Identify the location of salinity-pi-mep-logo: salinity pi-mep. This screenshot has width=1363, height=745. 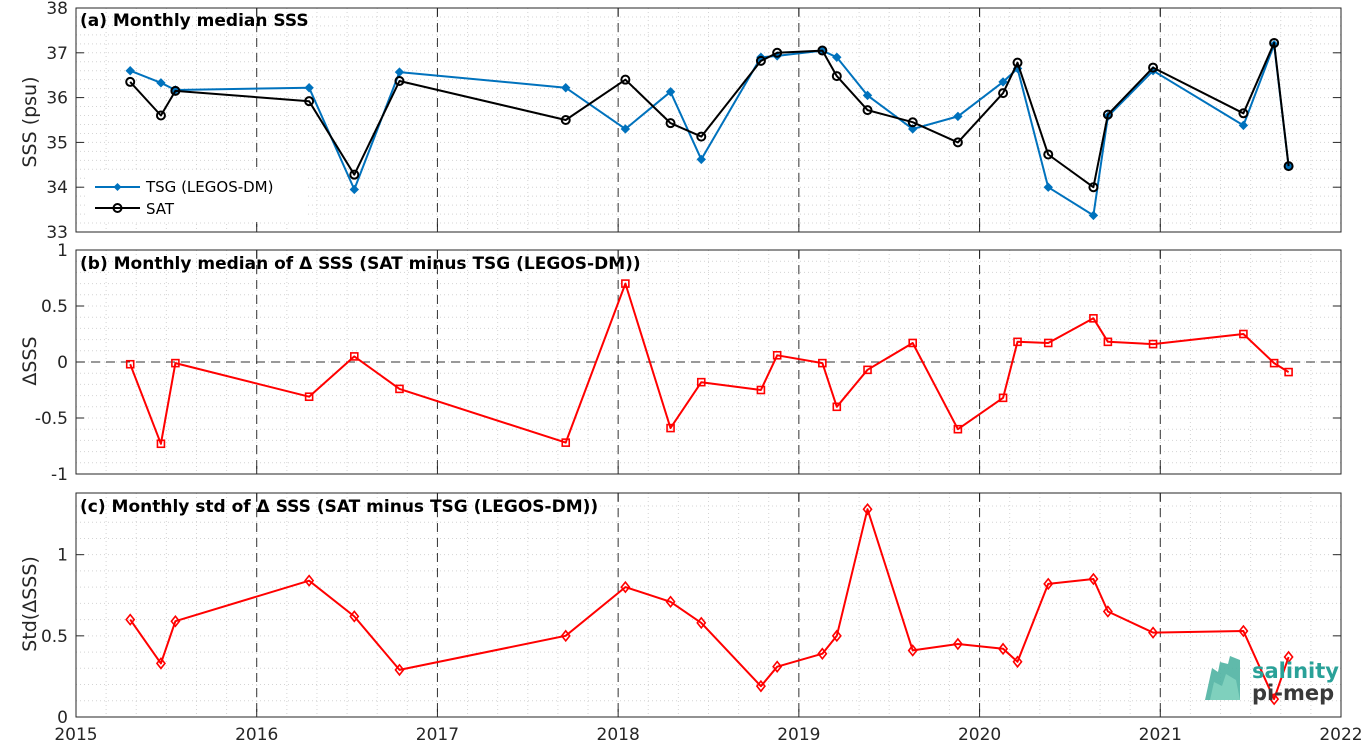
(1272, 680).